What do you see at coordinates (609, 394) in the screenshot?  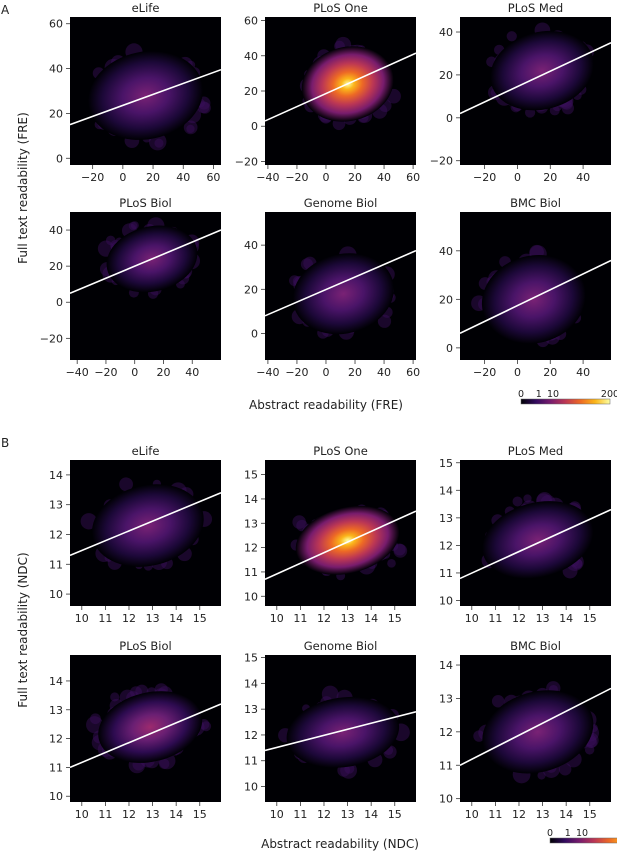 I see `colorbar-tick-label: 200` at bounding box center [609, 394].